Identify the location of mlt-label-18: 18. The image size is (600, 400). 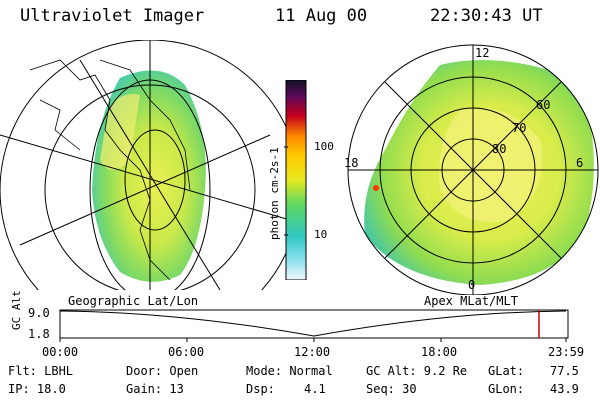
(351, 163).